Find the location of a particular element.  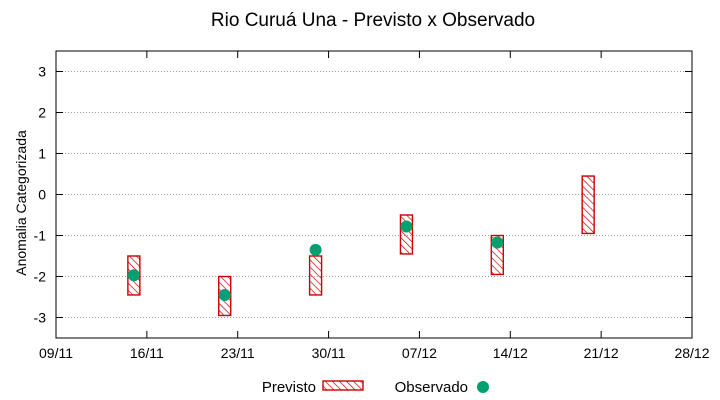

observado-series is located at coordinates (315, 260).